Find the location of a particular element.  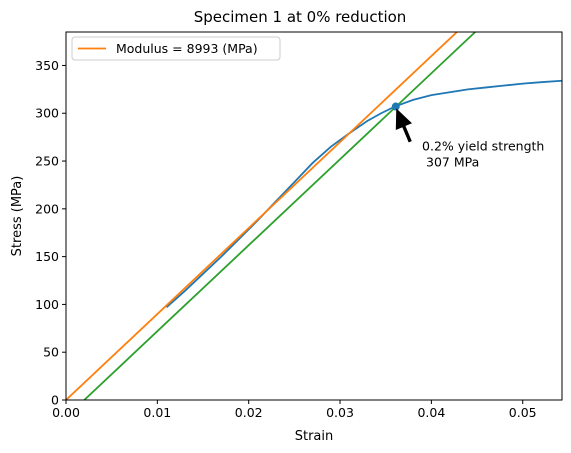

annotation-text: 0.2% yield strength 307 MPa is located at coordinates (485, 153).